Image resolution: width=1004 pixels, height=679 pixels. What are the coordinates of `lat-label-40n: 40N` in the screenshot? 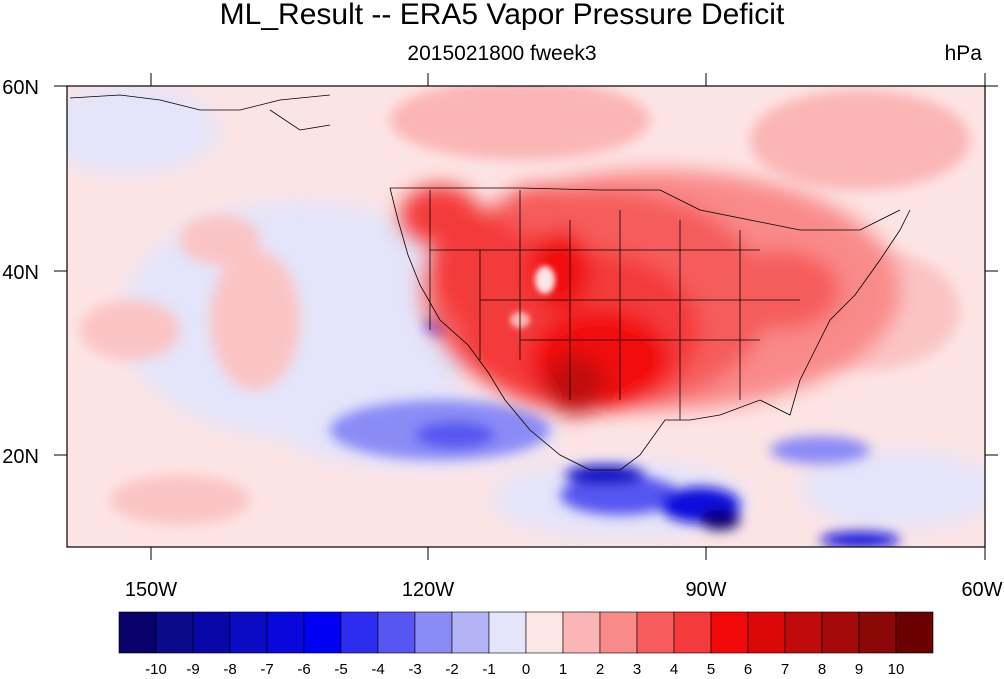 It's located at (20, 273).